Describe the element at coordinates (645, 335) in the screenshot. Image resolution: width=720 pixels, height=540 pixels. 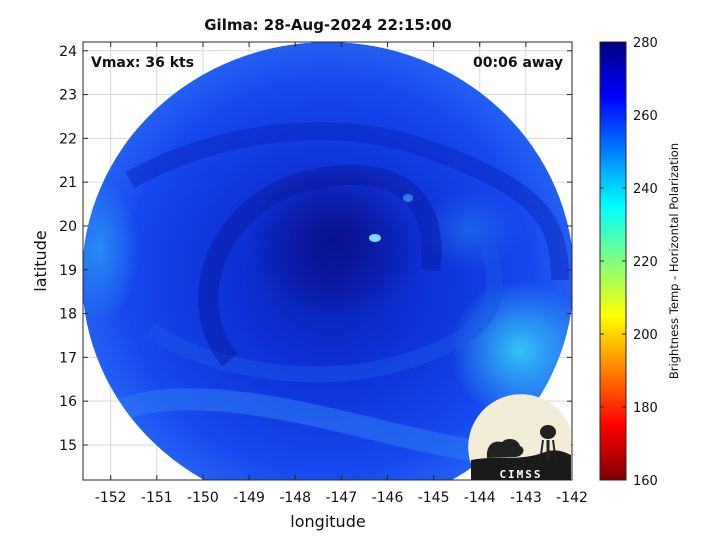
I see `colorbar-tick-label: 200` at that location.